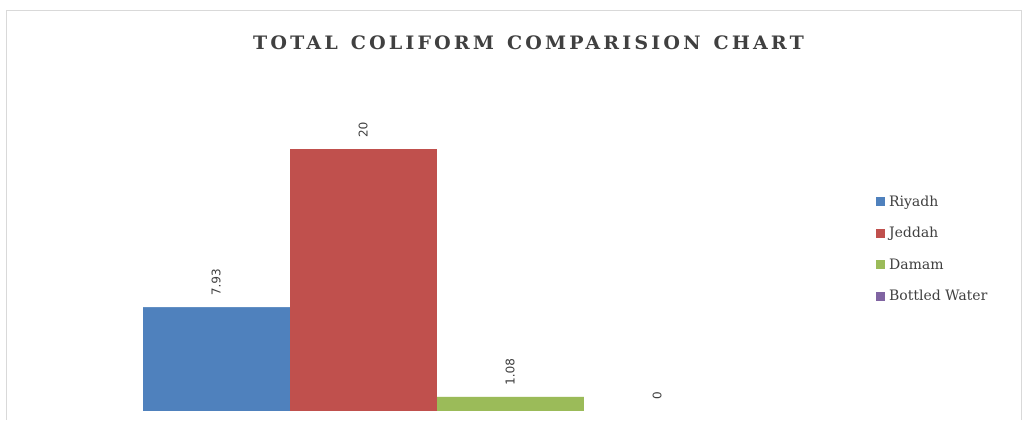 The width and height of the screenshot is (1026, 427). I want to click on data-label-jeddah: 20, so click(364, 129).